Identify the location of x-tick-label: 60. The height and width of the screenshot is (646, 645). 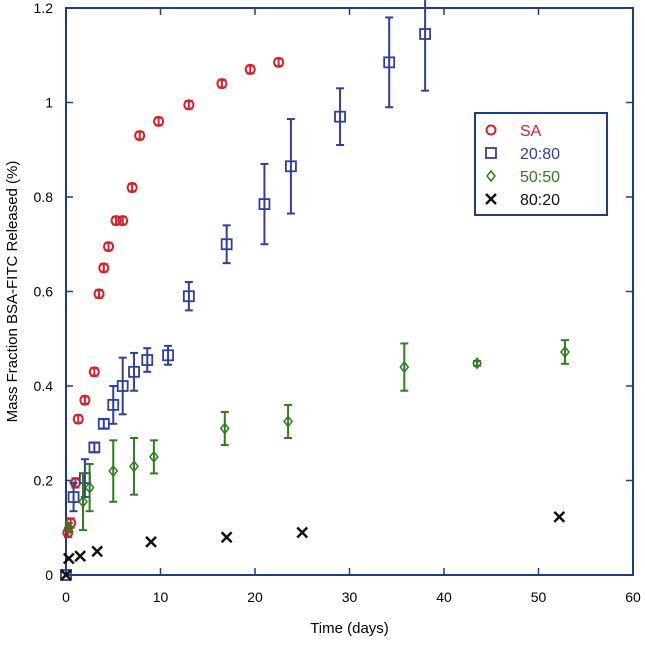
(633, 597).